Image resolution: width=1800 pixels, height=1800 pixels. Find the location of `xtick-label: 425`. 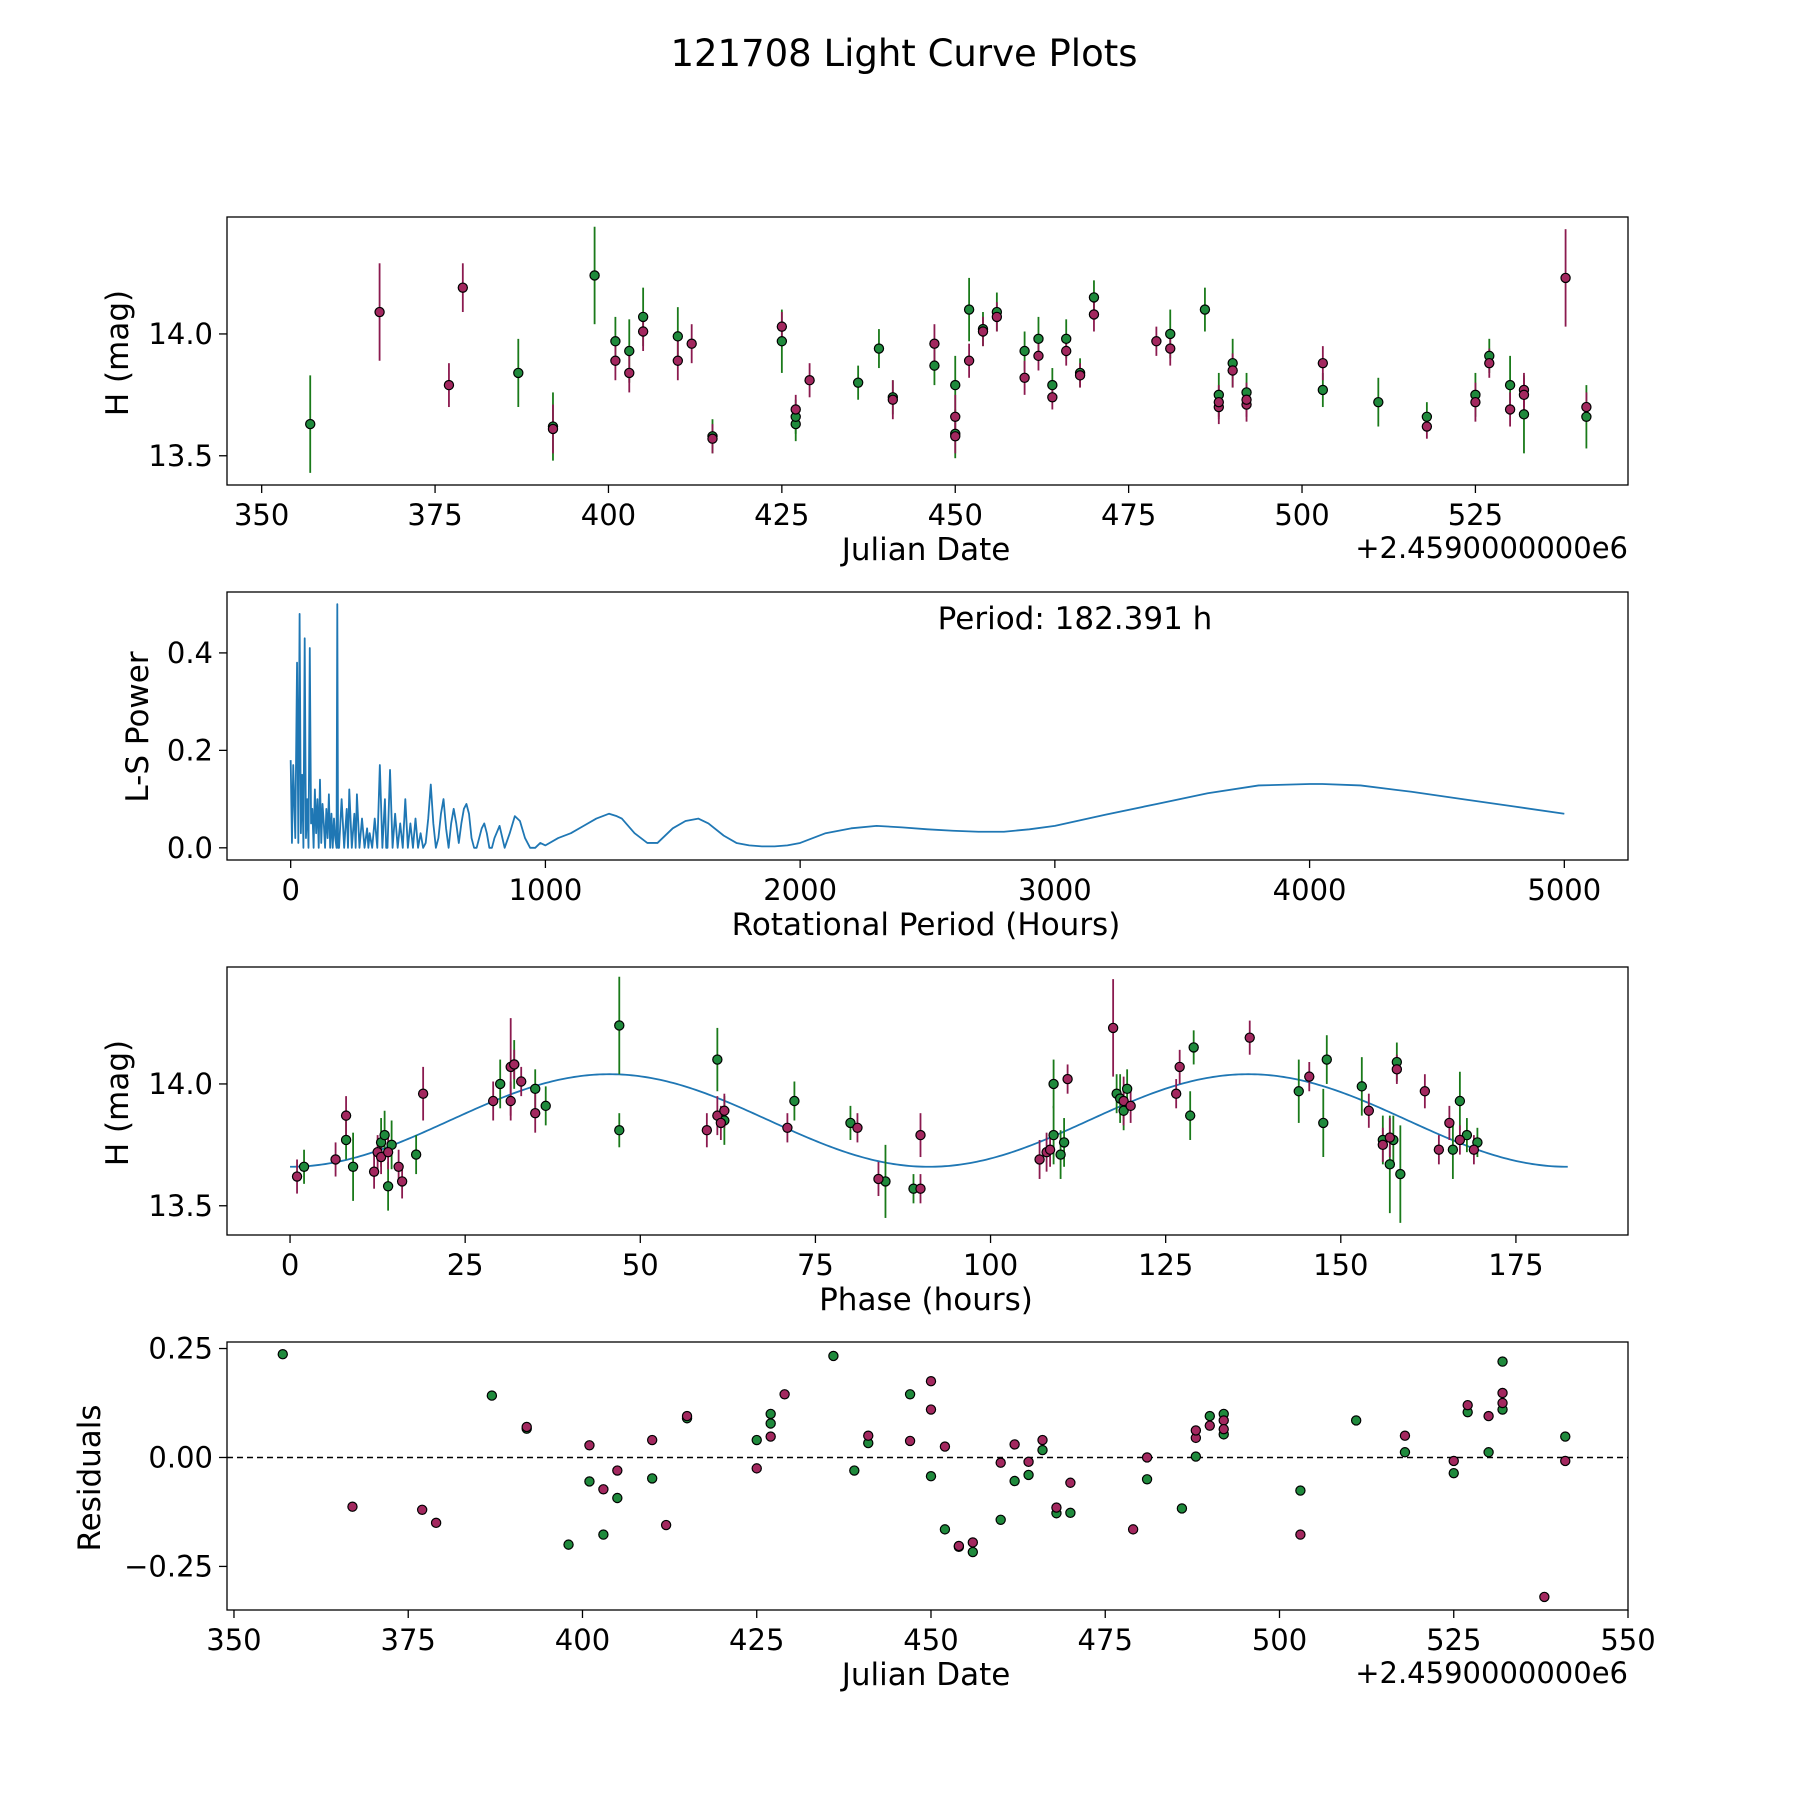

xtick-label: 425 is located at coordinates (756, 1640).